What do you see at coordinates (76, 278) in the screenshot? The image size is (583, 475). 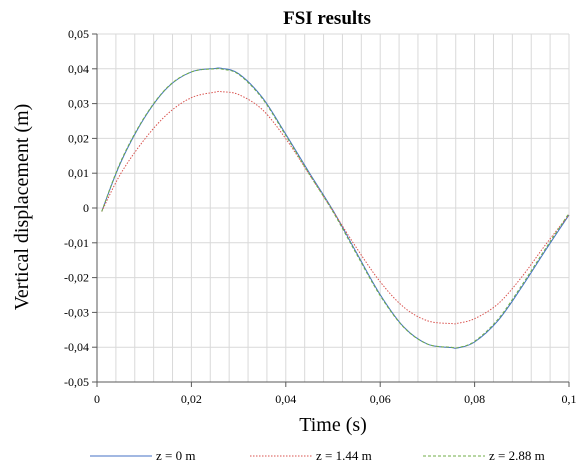 I see `y-tick-label: -0,02` at bounding box center [76, 278].